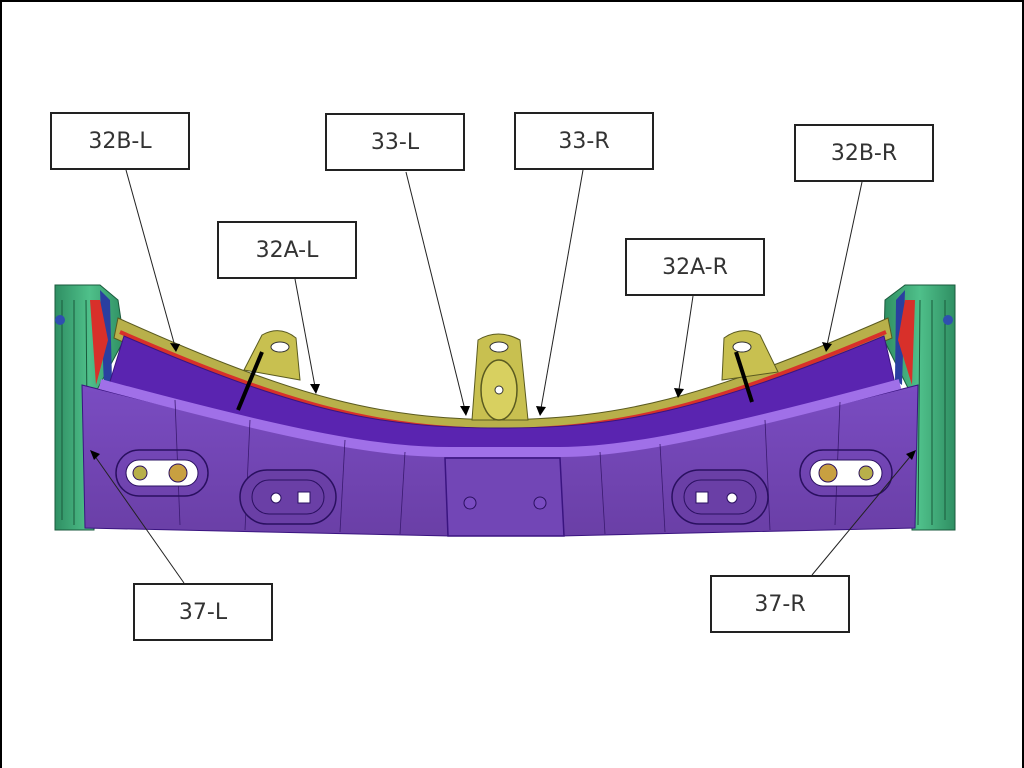  I want to click on label-37-r: 37-R, so click(780, 604).